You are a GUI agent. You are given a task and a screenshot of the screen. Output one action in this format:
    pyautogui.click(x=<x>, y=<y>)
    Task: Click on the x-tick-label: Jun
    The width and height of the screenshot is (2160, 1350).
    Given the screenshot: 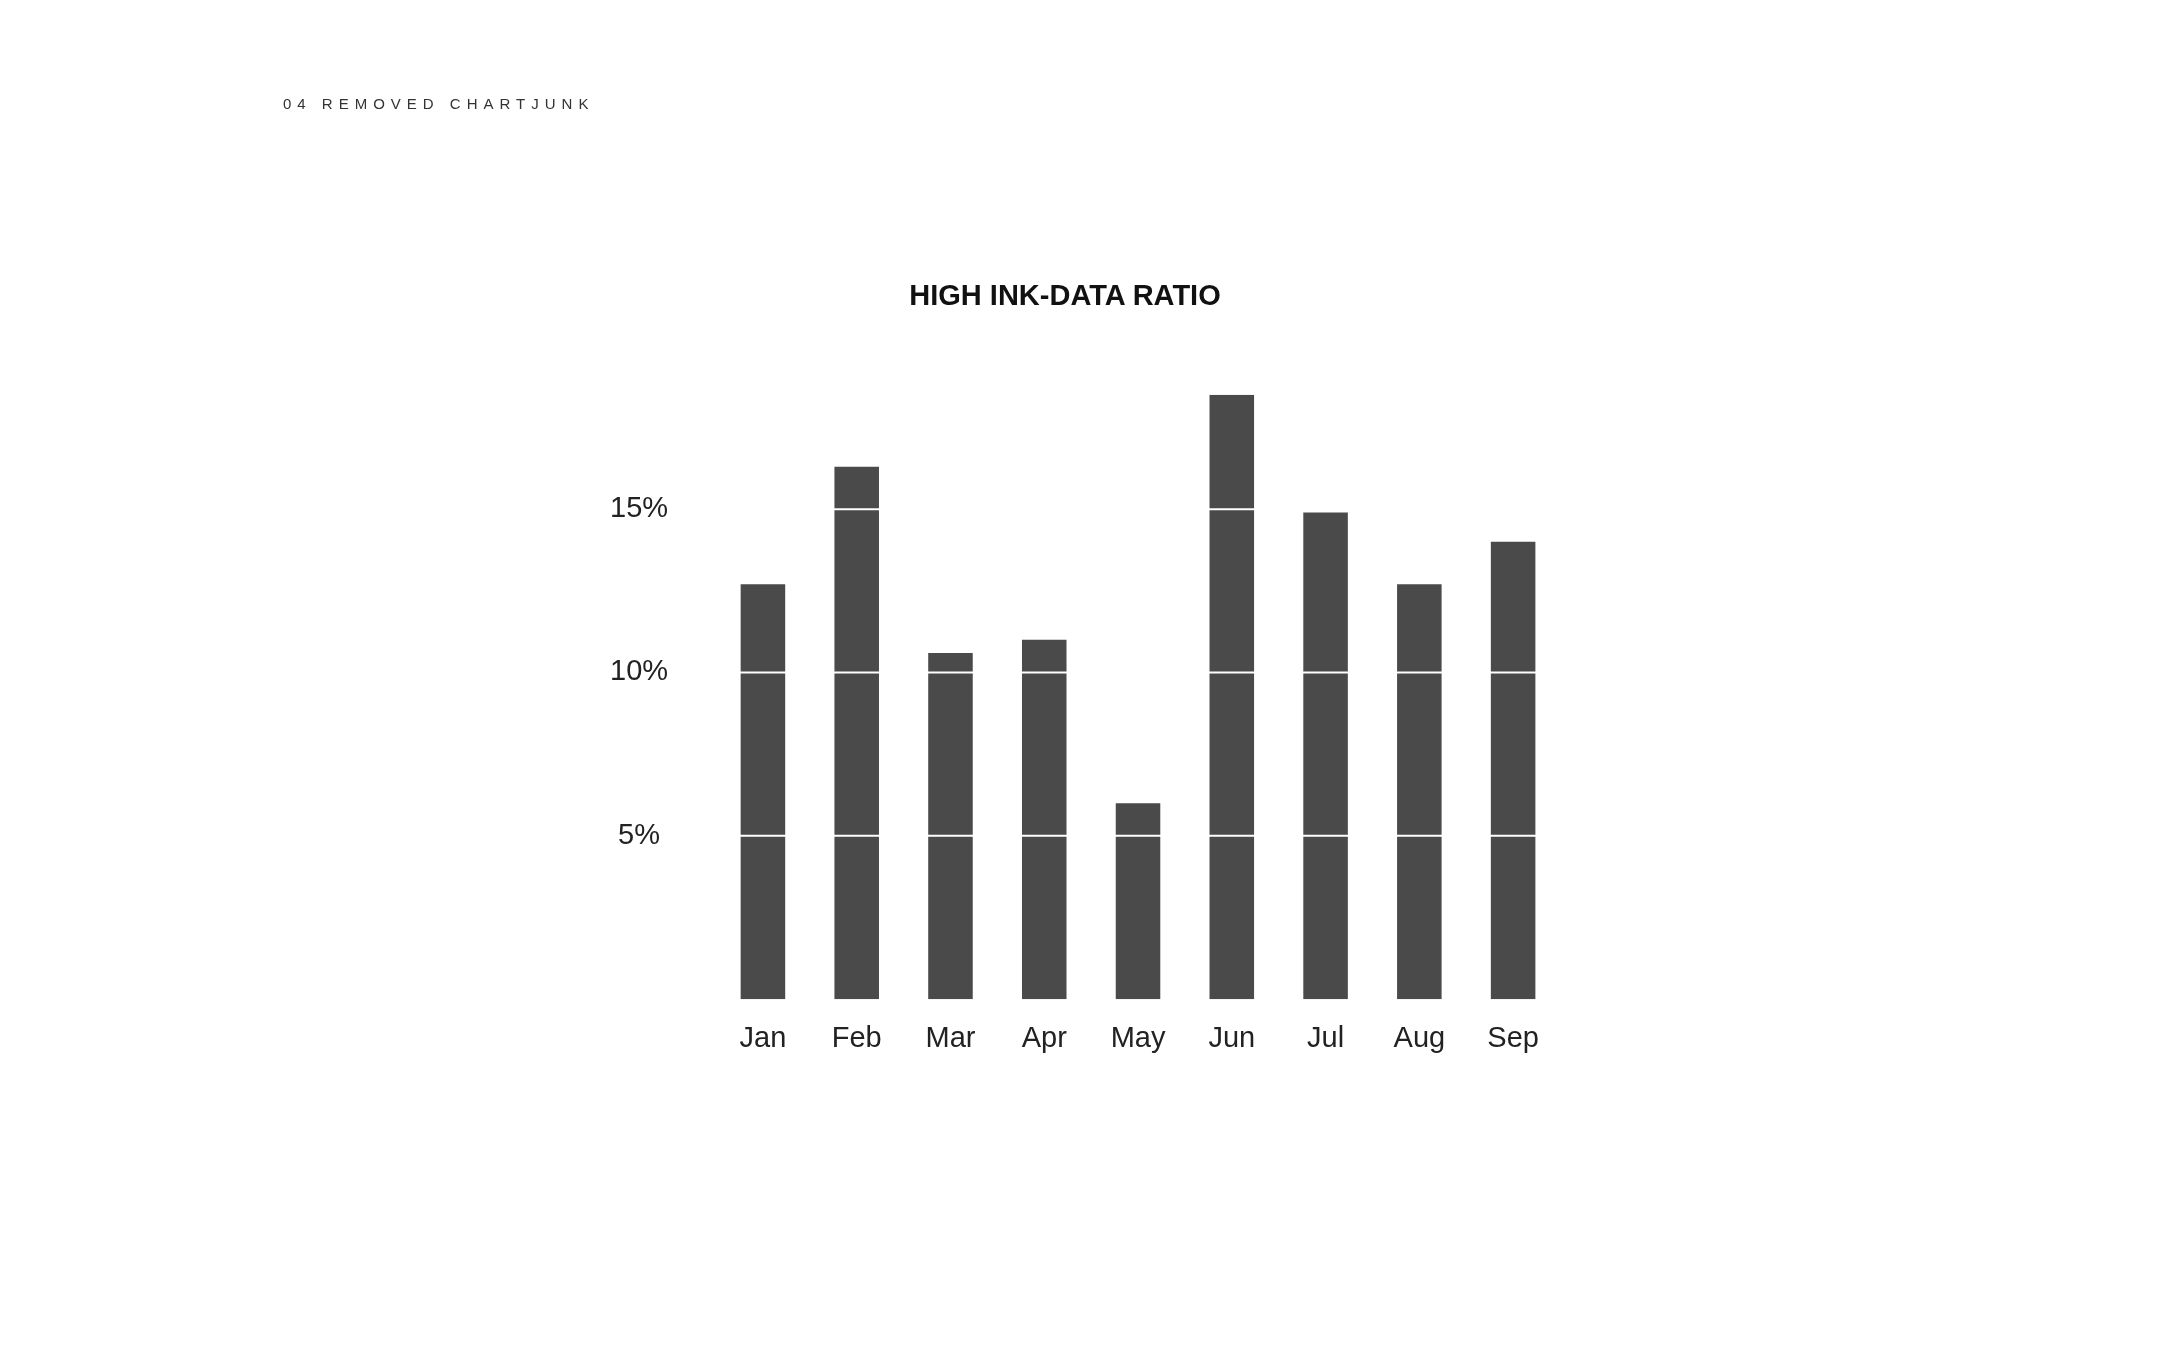 What is the action you would take?
    pyautogui.click(x=1232, y=1036)
    